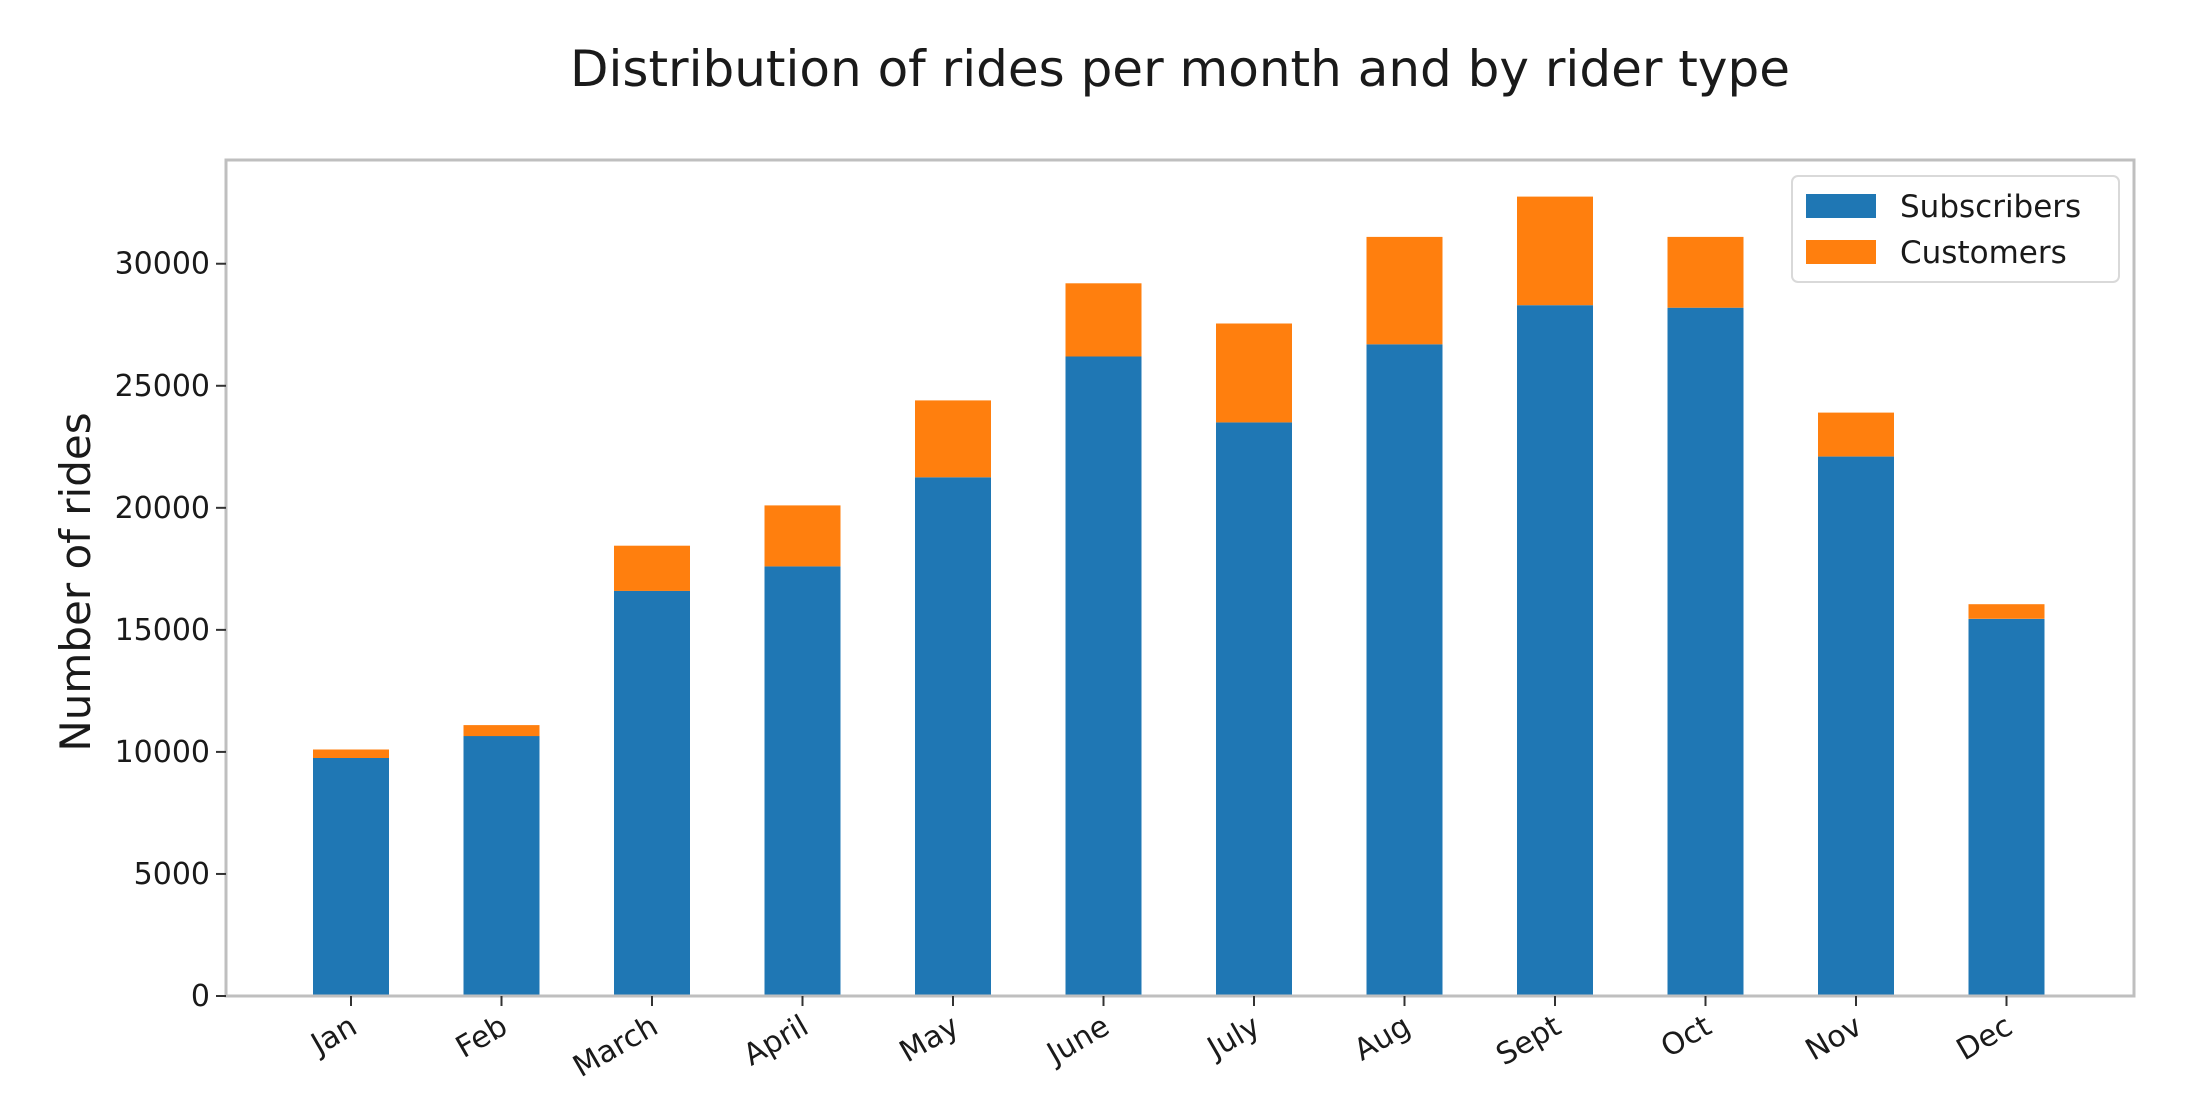 The width and height of the screenshot is (2203, 1100). Describe the element at coordinates (953, 736) in the screenshot. I see `bar-subscribers-may` at that location.